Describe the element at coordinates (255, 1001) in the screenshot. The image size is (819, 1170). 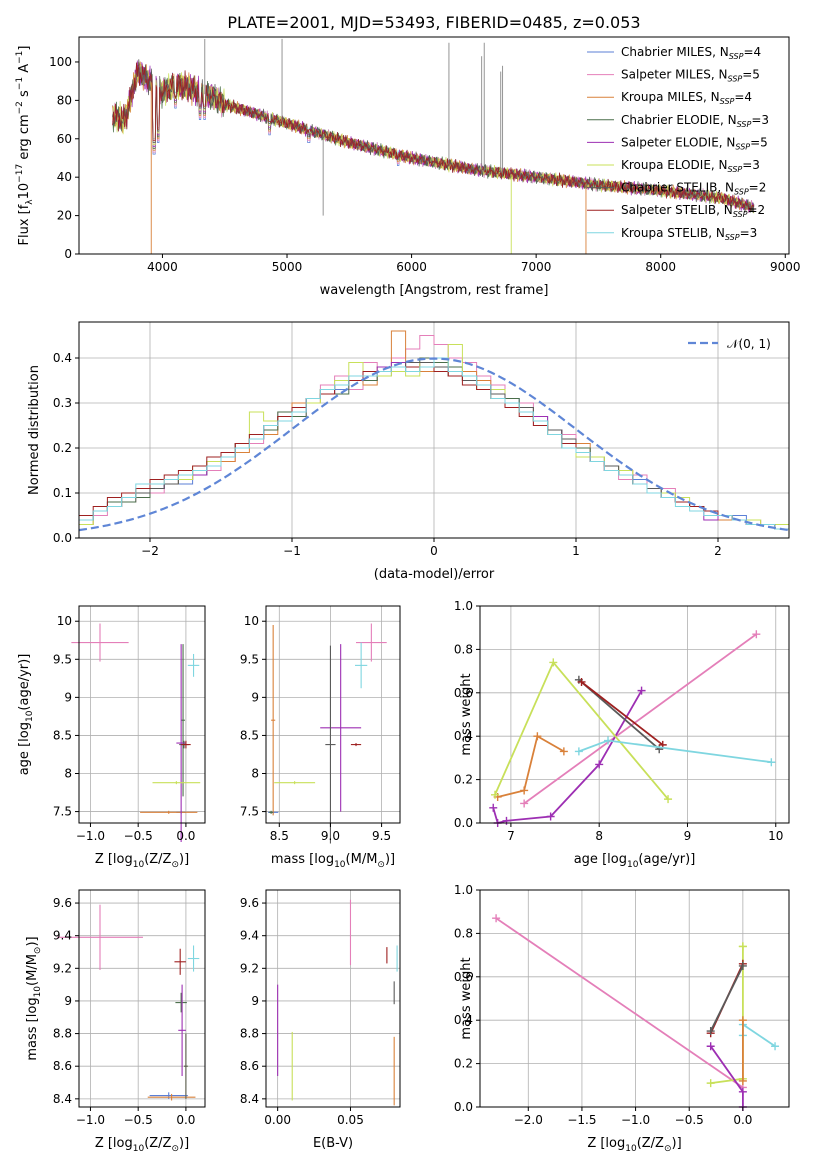
I see `ebv_vs_mass-ytick-label: 9` at that location.